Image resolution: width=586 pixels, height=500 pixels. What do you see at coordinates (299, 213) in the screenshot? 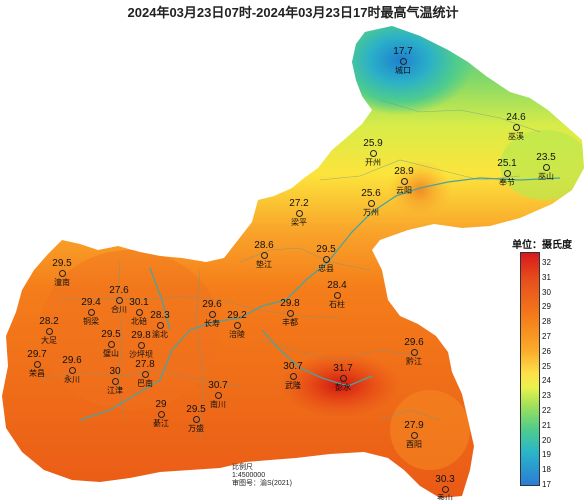
I see `station-marker: 27.2 梁平` at bounding box center [299, 213].